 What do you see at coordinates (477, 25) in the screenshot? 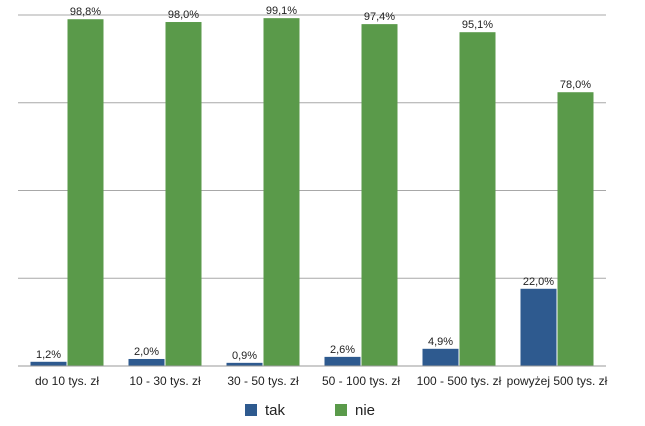
I see `data-label-nie-4: 95,1%` at bounding box center [477, 25].